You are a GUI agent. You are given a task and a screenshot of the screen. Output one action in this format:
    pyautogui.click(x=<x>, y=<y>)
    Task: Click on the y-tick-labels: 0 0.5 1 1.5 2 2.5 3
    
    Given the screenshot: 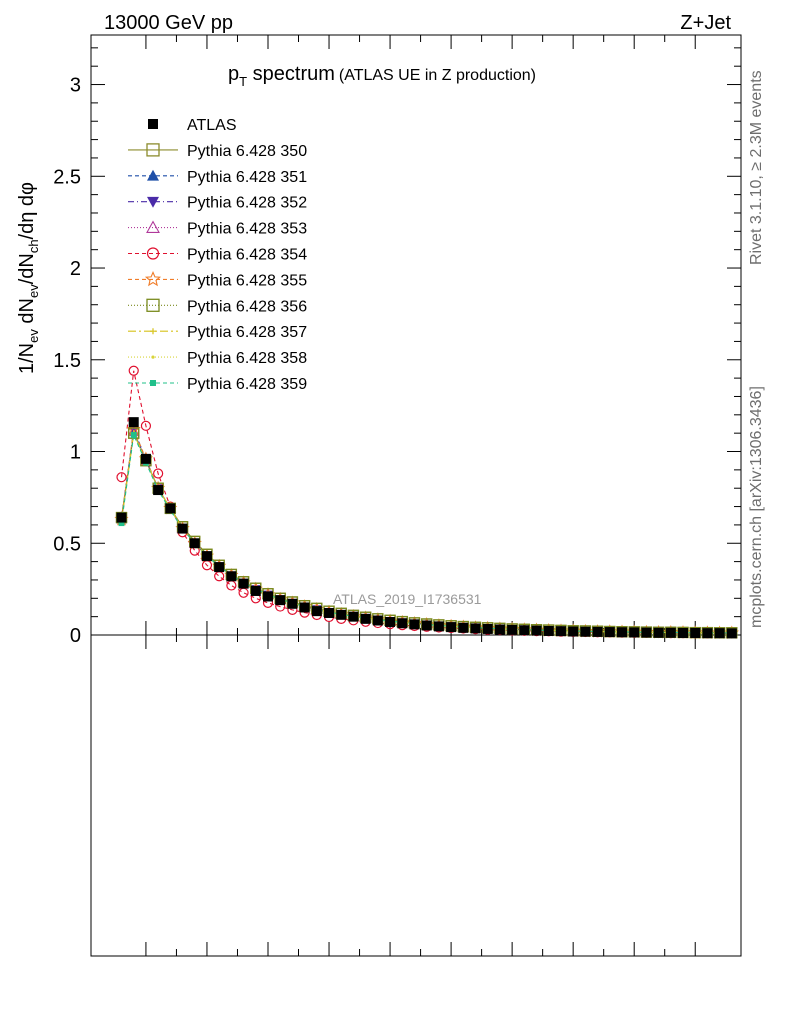 What is the action you would take?
    pyautogui.click(x=67, y=361)
    